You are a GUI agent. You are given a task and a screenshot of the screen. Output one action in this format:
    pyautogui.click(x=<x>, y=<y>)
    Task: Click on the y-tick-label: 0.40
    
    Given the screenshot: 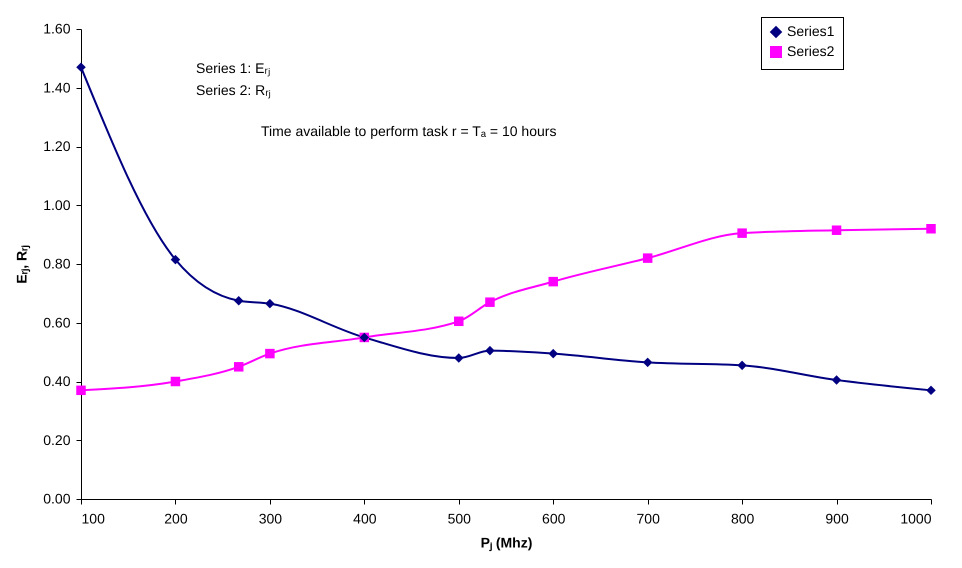 What is the action you would take?
    pyautogui.click(x=57, y=381)
    